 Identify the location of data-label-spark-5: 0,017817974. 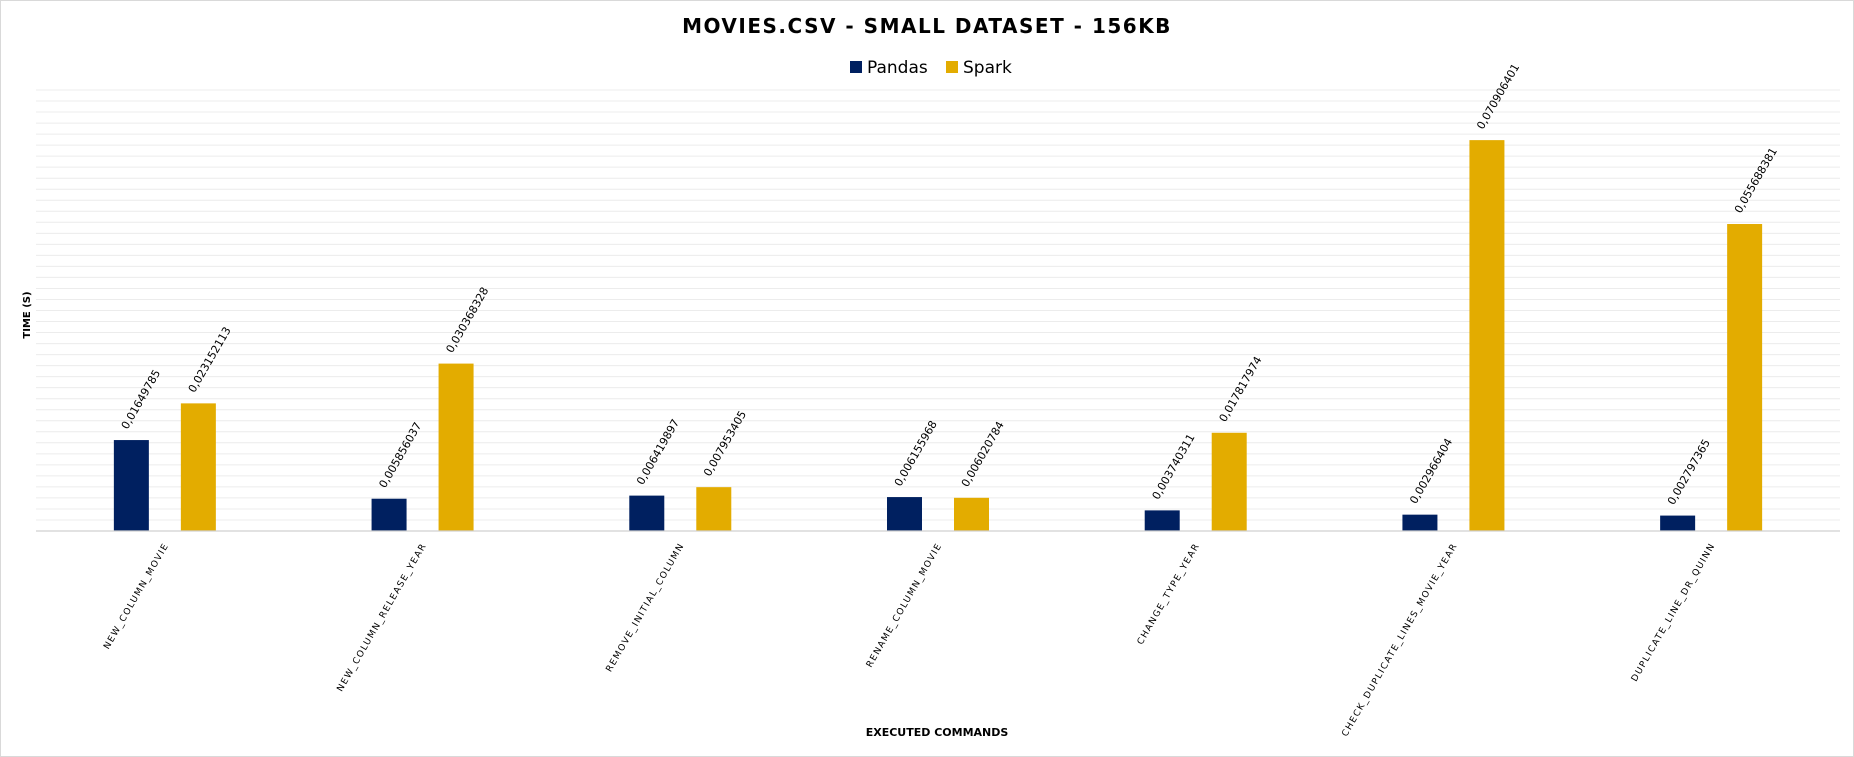
(1241, 389).